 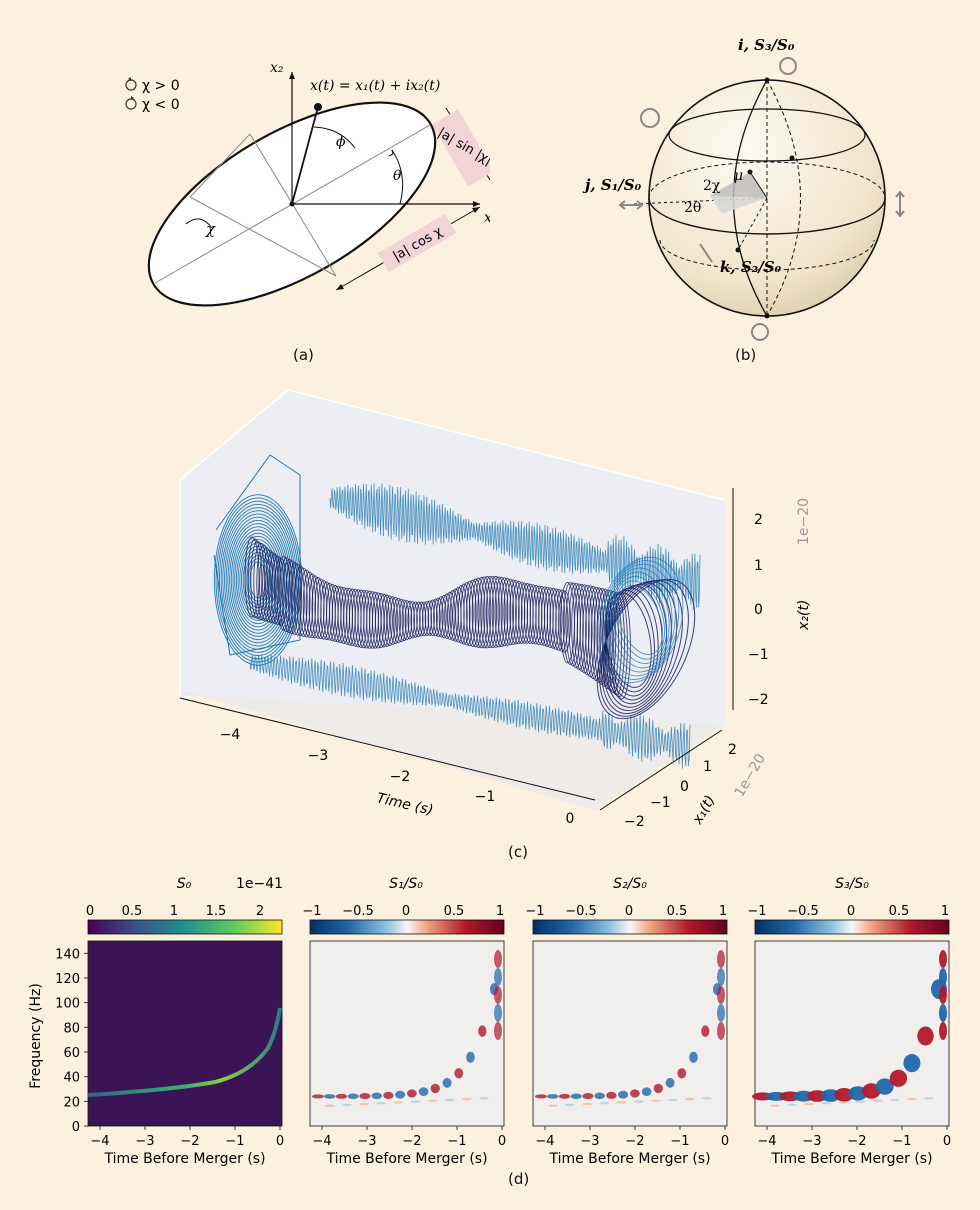 What do you see at coordinates (341, 142) in the screenshot?
I see `phi-label: ϕ` at bounding box center [341, 142].